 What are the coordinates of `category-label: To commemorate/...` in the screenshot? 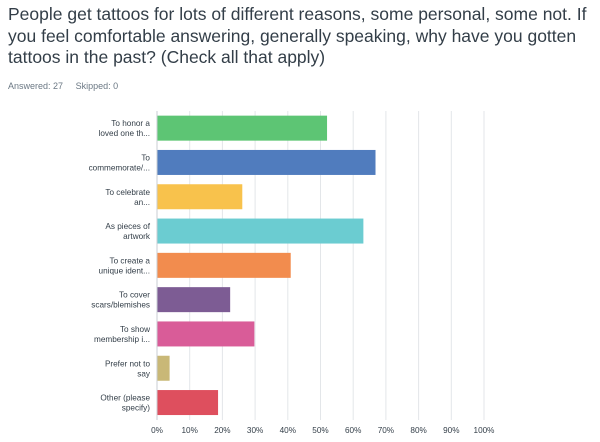 It's located at (120, 162).